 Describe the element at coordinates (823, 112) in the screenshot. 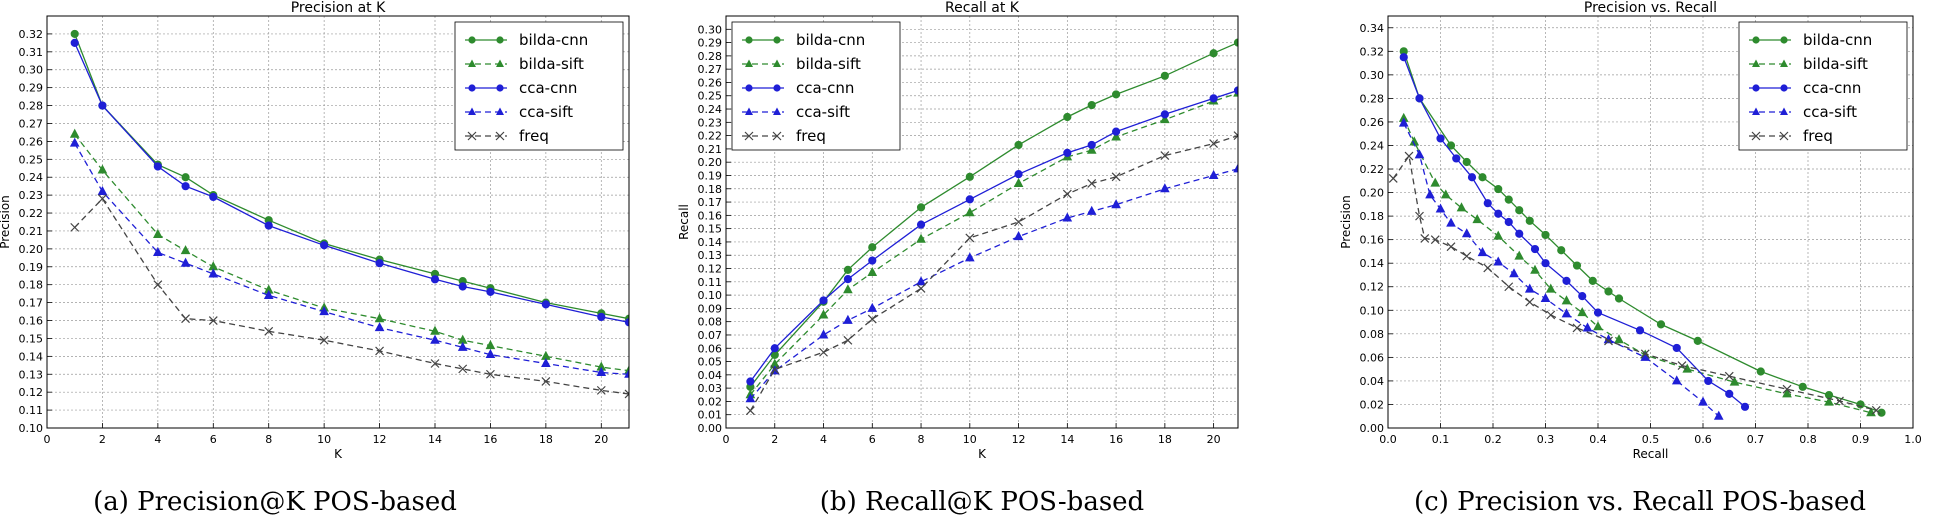

I see `legend-label: cca-sift` at that location.